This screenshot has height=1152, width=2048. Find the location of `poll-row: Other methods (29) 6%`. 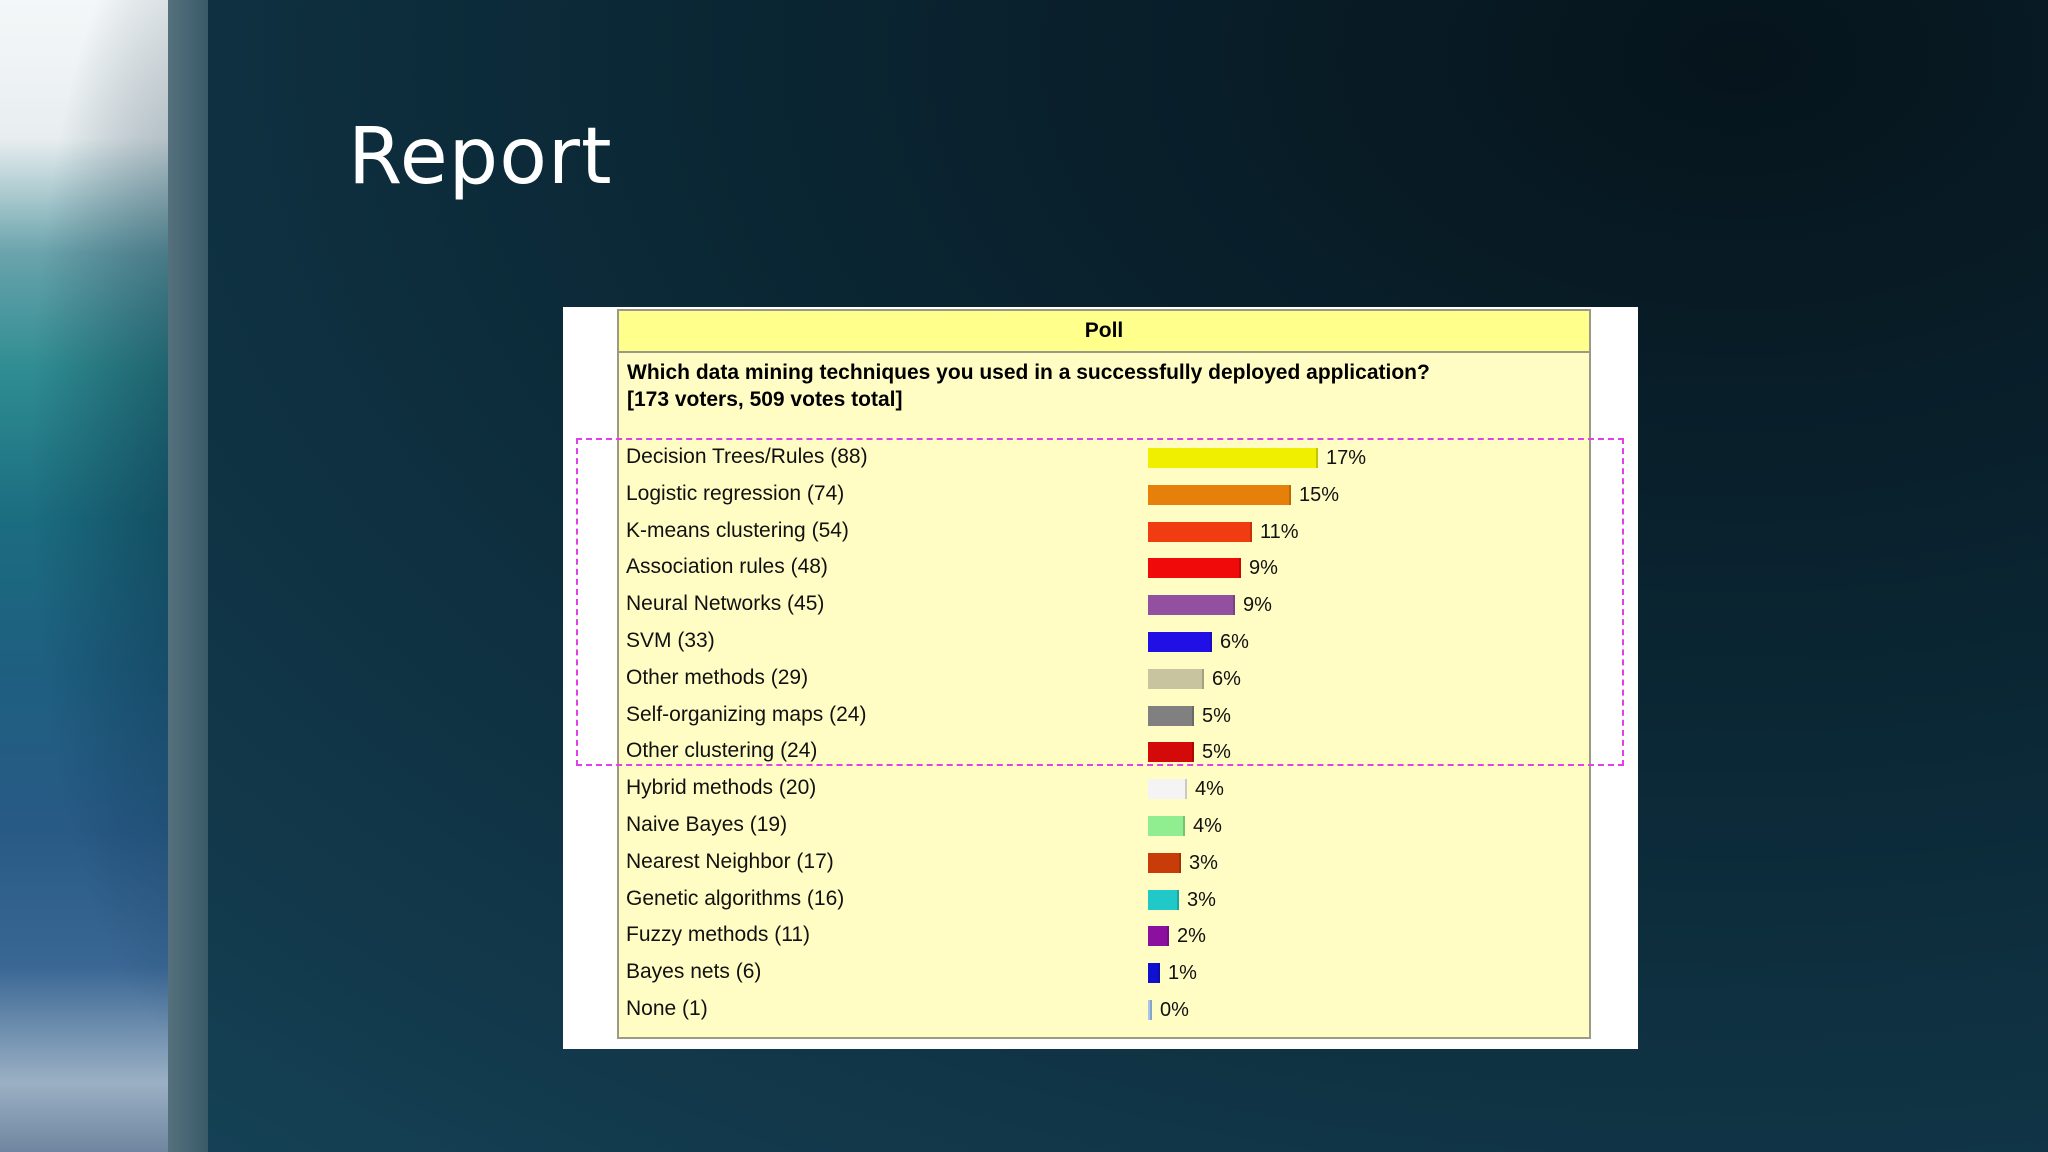

poll-row: Other methods (29) 6% is located at coordinates (1100, 678).